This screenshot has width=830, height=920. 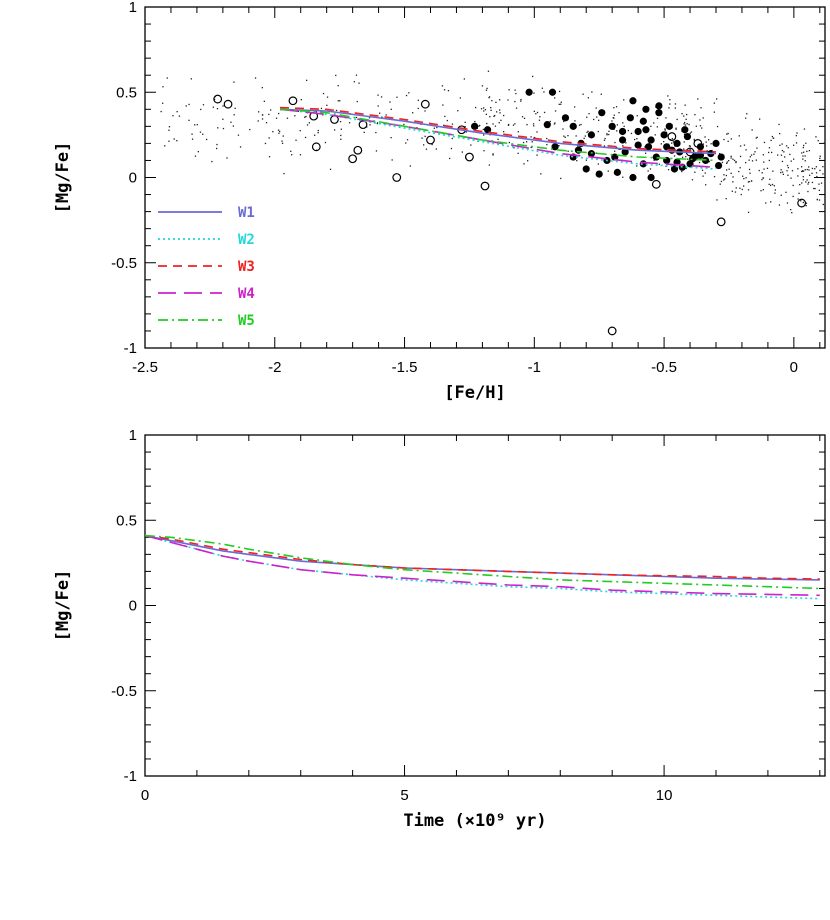 What do you see at coordinates (246, 294) in the screenshot?
I see `legend-label-w4: W4` at bounding box center [246, 294].